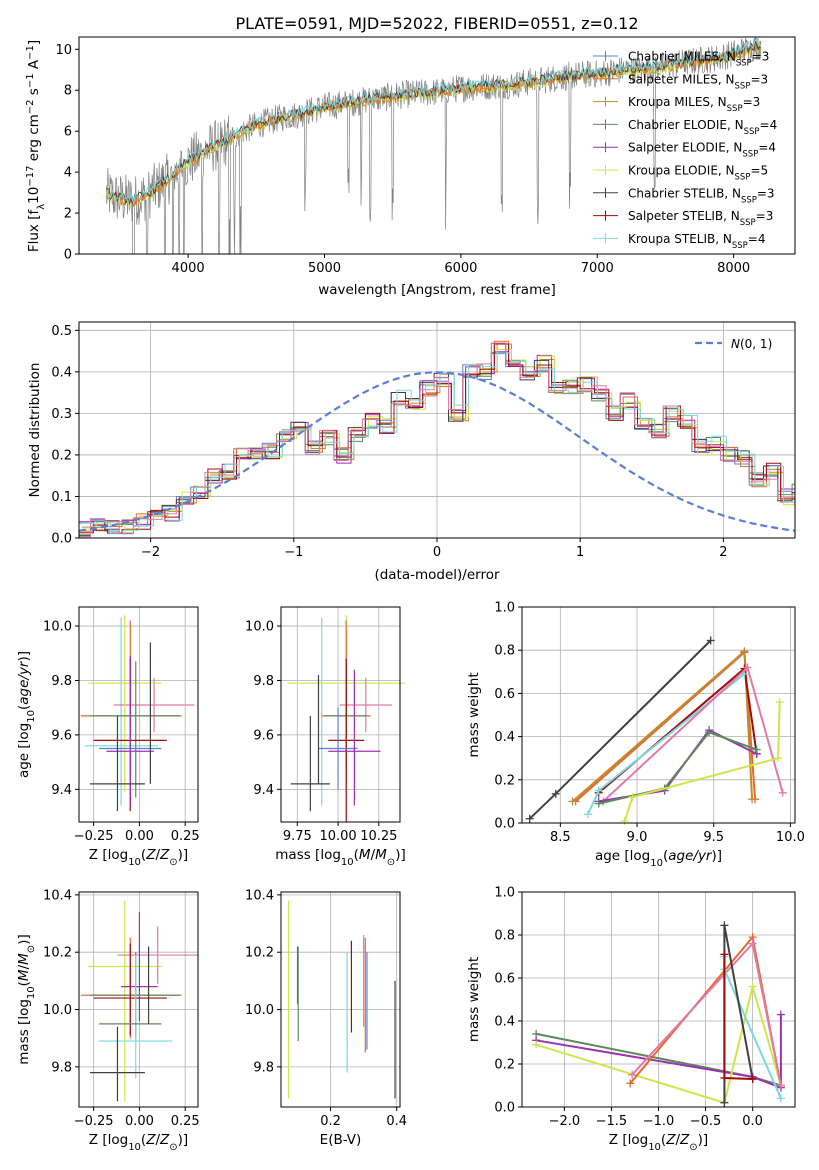 The image size is (819, 1170). I want to click on mass-weight-massweight-vs-age, so click(656, 730).